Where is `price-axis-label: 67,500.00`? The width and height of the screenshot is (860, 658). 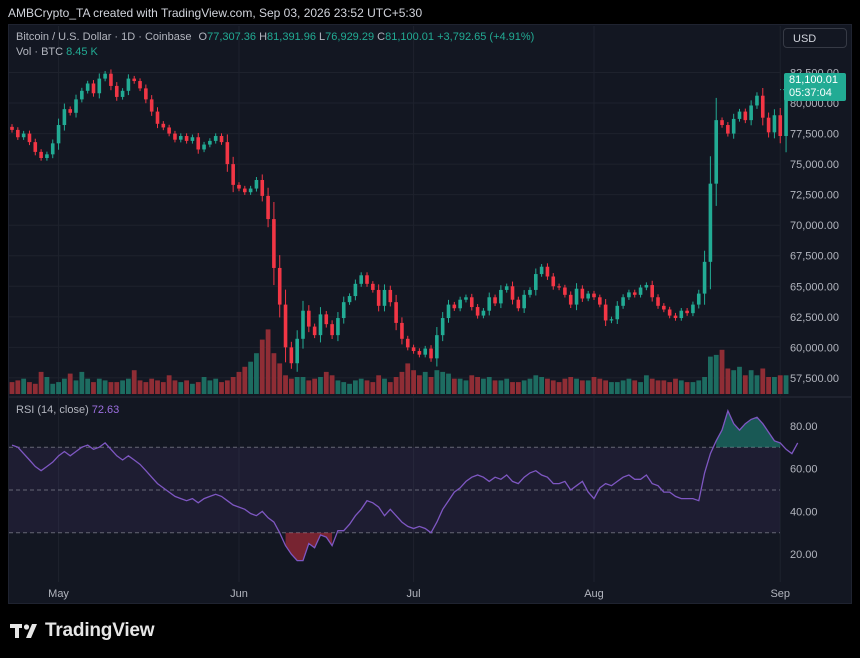
price-axis-label: 67,500.00 is located at coordinates (814, 257).